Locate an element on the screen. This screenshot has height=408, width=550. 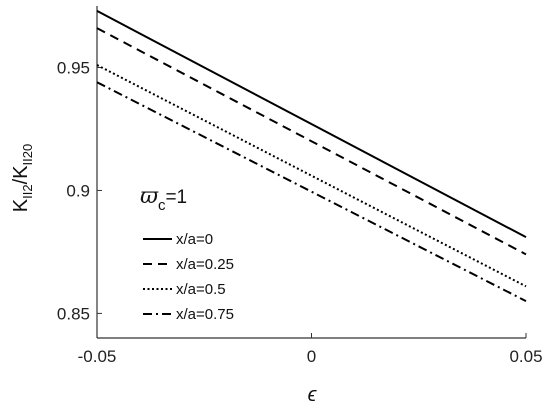
y-axis-label: KII2/KII20 is located at coordinates (22, 178).